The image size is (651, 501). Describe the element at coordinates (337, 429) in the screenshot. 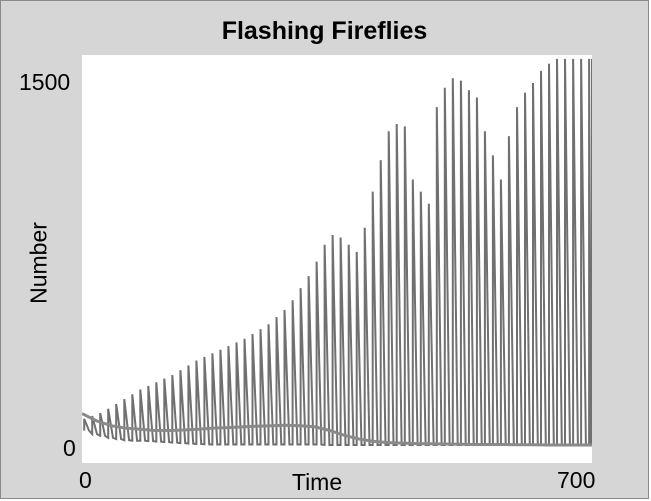

I see `series-lower-line` at that location.